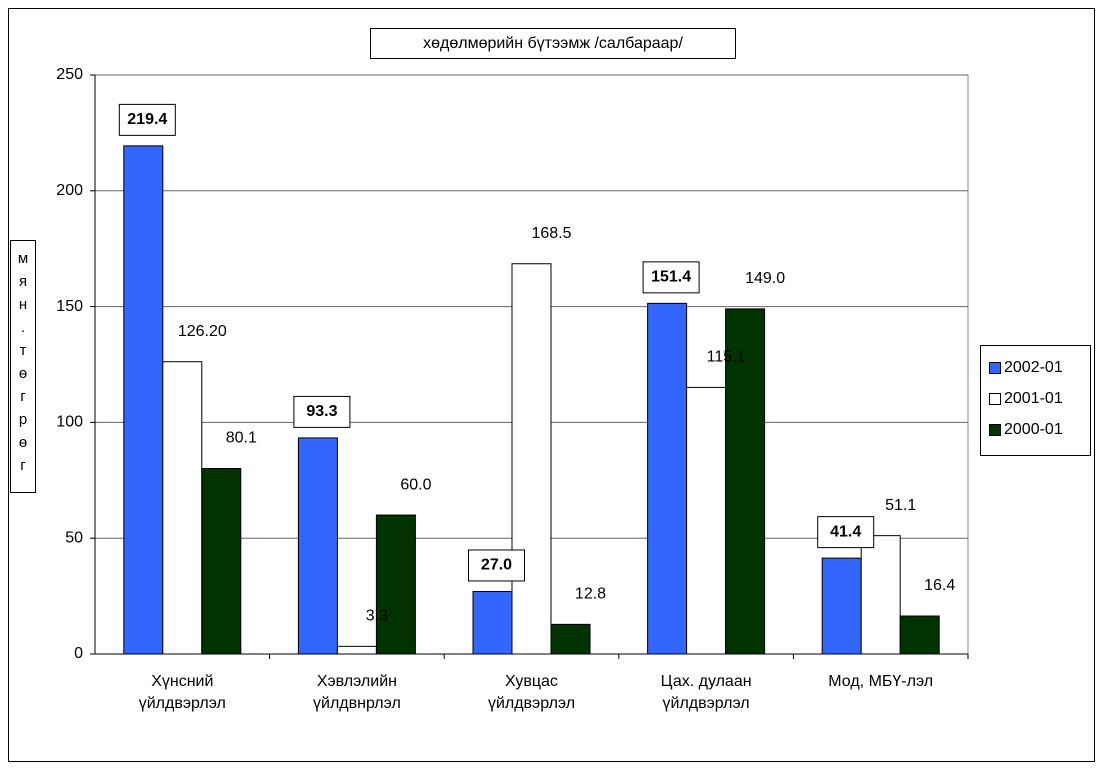  What do you see at coordinates (590, 594) in the screenshot?
I see `data-label: 12.8` at bounding box center [590, 594].